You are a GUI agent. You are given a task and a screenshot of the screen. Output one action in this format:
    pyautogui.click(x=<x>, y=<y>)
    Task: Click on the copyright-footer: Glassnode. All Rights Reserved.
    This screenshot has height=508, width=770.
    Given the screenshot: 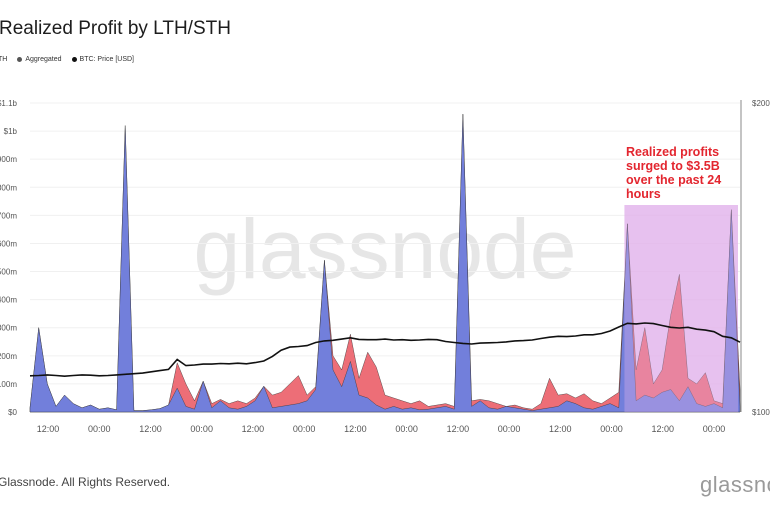 What is the action you would take?
    pyautogui.click(x=85, y=482)
    